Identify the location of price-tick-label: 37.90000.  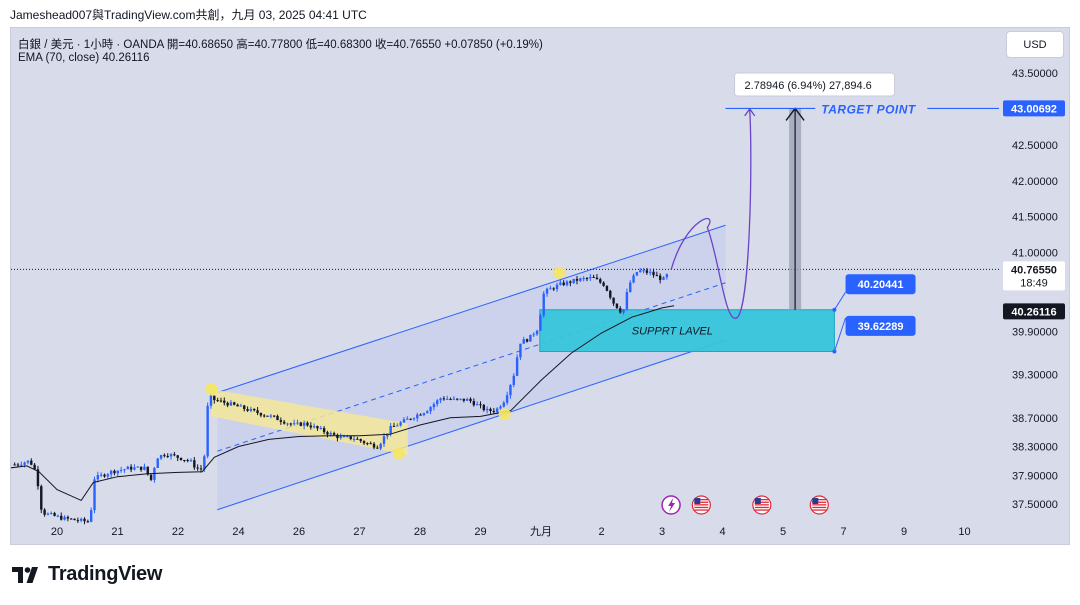
(1035, 476).